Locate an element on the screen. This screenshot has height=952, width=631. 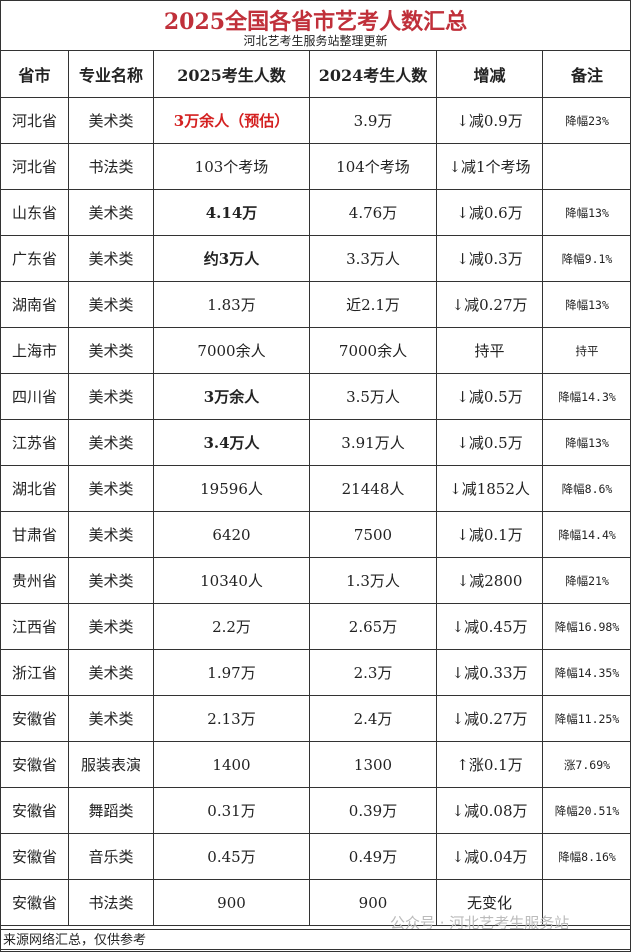
note-cell: 降幅14.4% is located at coordinates (586, 534).